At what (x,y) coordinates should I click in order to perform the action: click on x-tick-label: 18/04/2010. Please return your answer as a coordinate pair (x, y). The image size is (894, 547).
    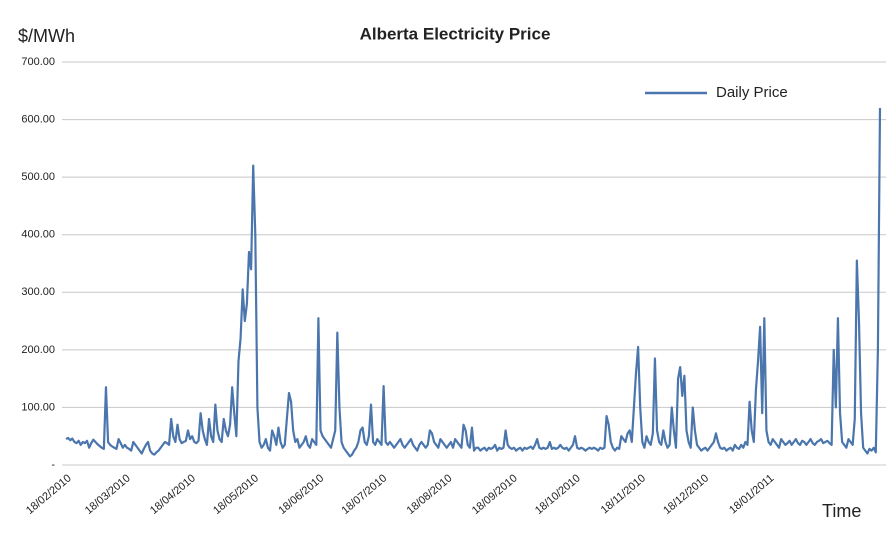
    Looking at the image, I should click on (173, 494).